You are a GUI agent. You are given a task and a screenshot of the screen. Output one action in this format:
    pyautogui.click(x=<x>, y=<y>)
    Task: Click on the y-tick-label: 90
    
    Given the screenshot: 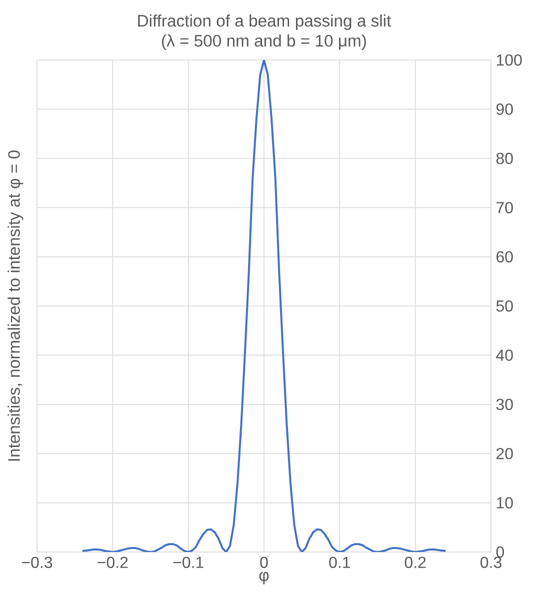 What is the action you would take?
    pyautogui.click(x=504, y=109)
    